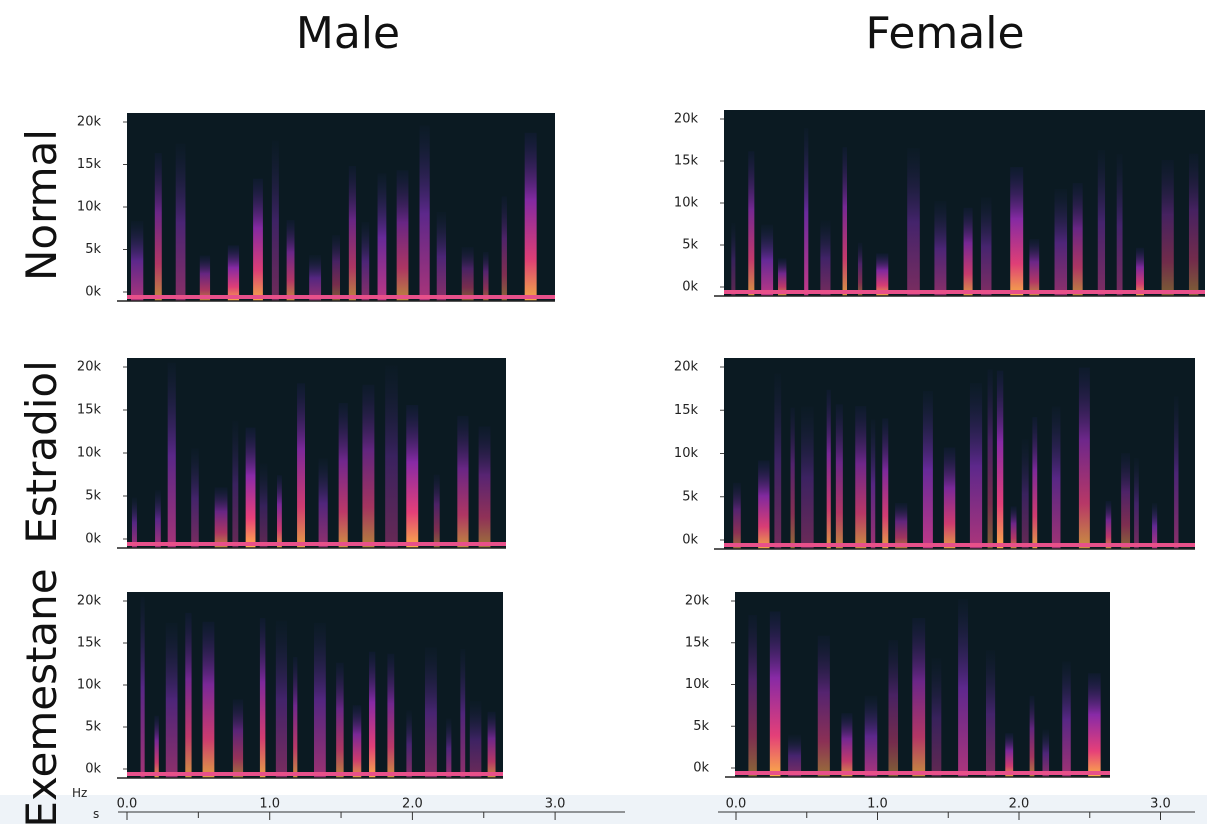 Image resolution: width=1207 pixels, height=824 pixels. What do you see at coordinates (269, 804) in the screenshot?
I see `time-tick-label: 1.0` at bounding box center [269, 804].